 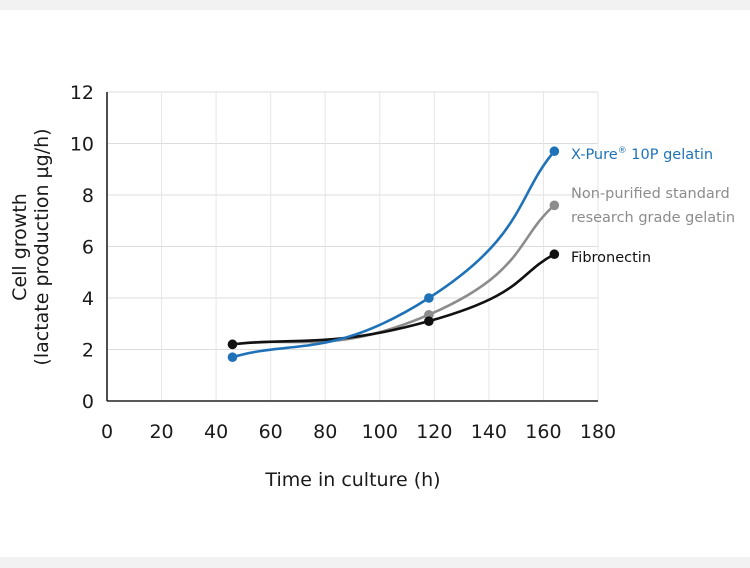 What do you see at coordinates (352, 480) in the screenshot?
I see `x-axis-title: Time in culture (h)` at bounding box center [352, 480].